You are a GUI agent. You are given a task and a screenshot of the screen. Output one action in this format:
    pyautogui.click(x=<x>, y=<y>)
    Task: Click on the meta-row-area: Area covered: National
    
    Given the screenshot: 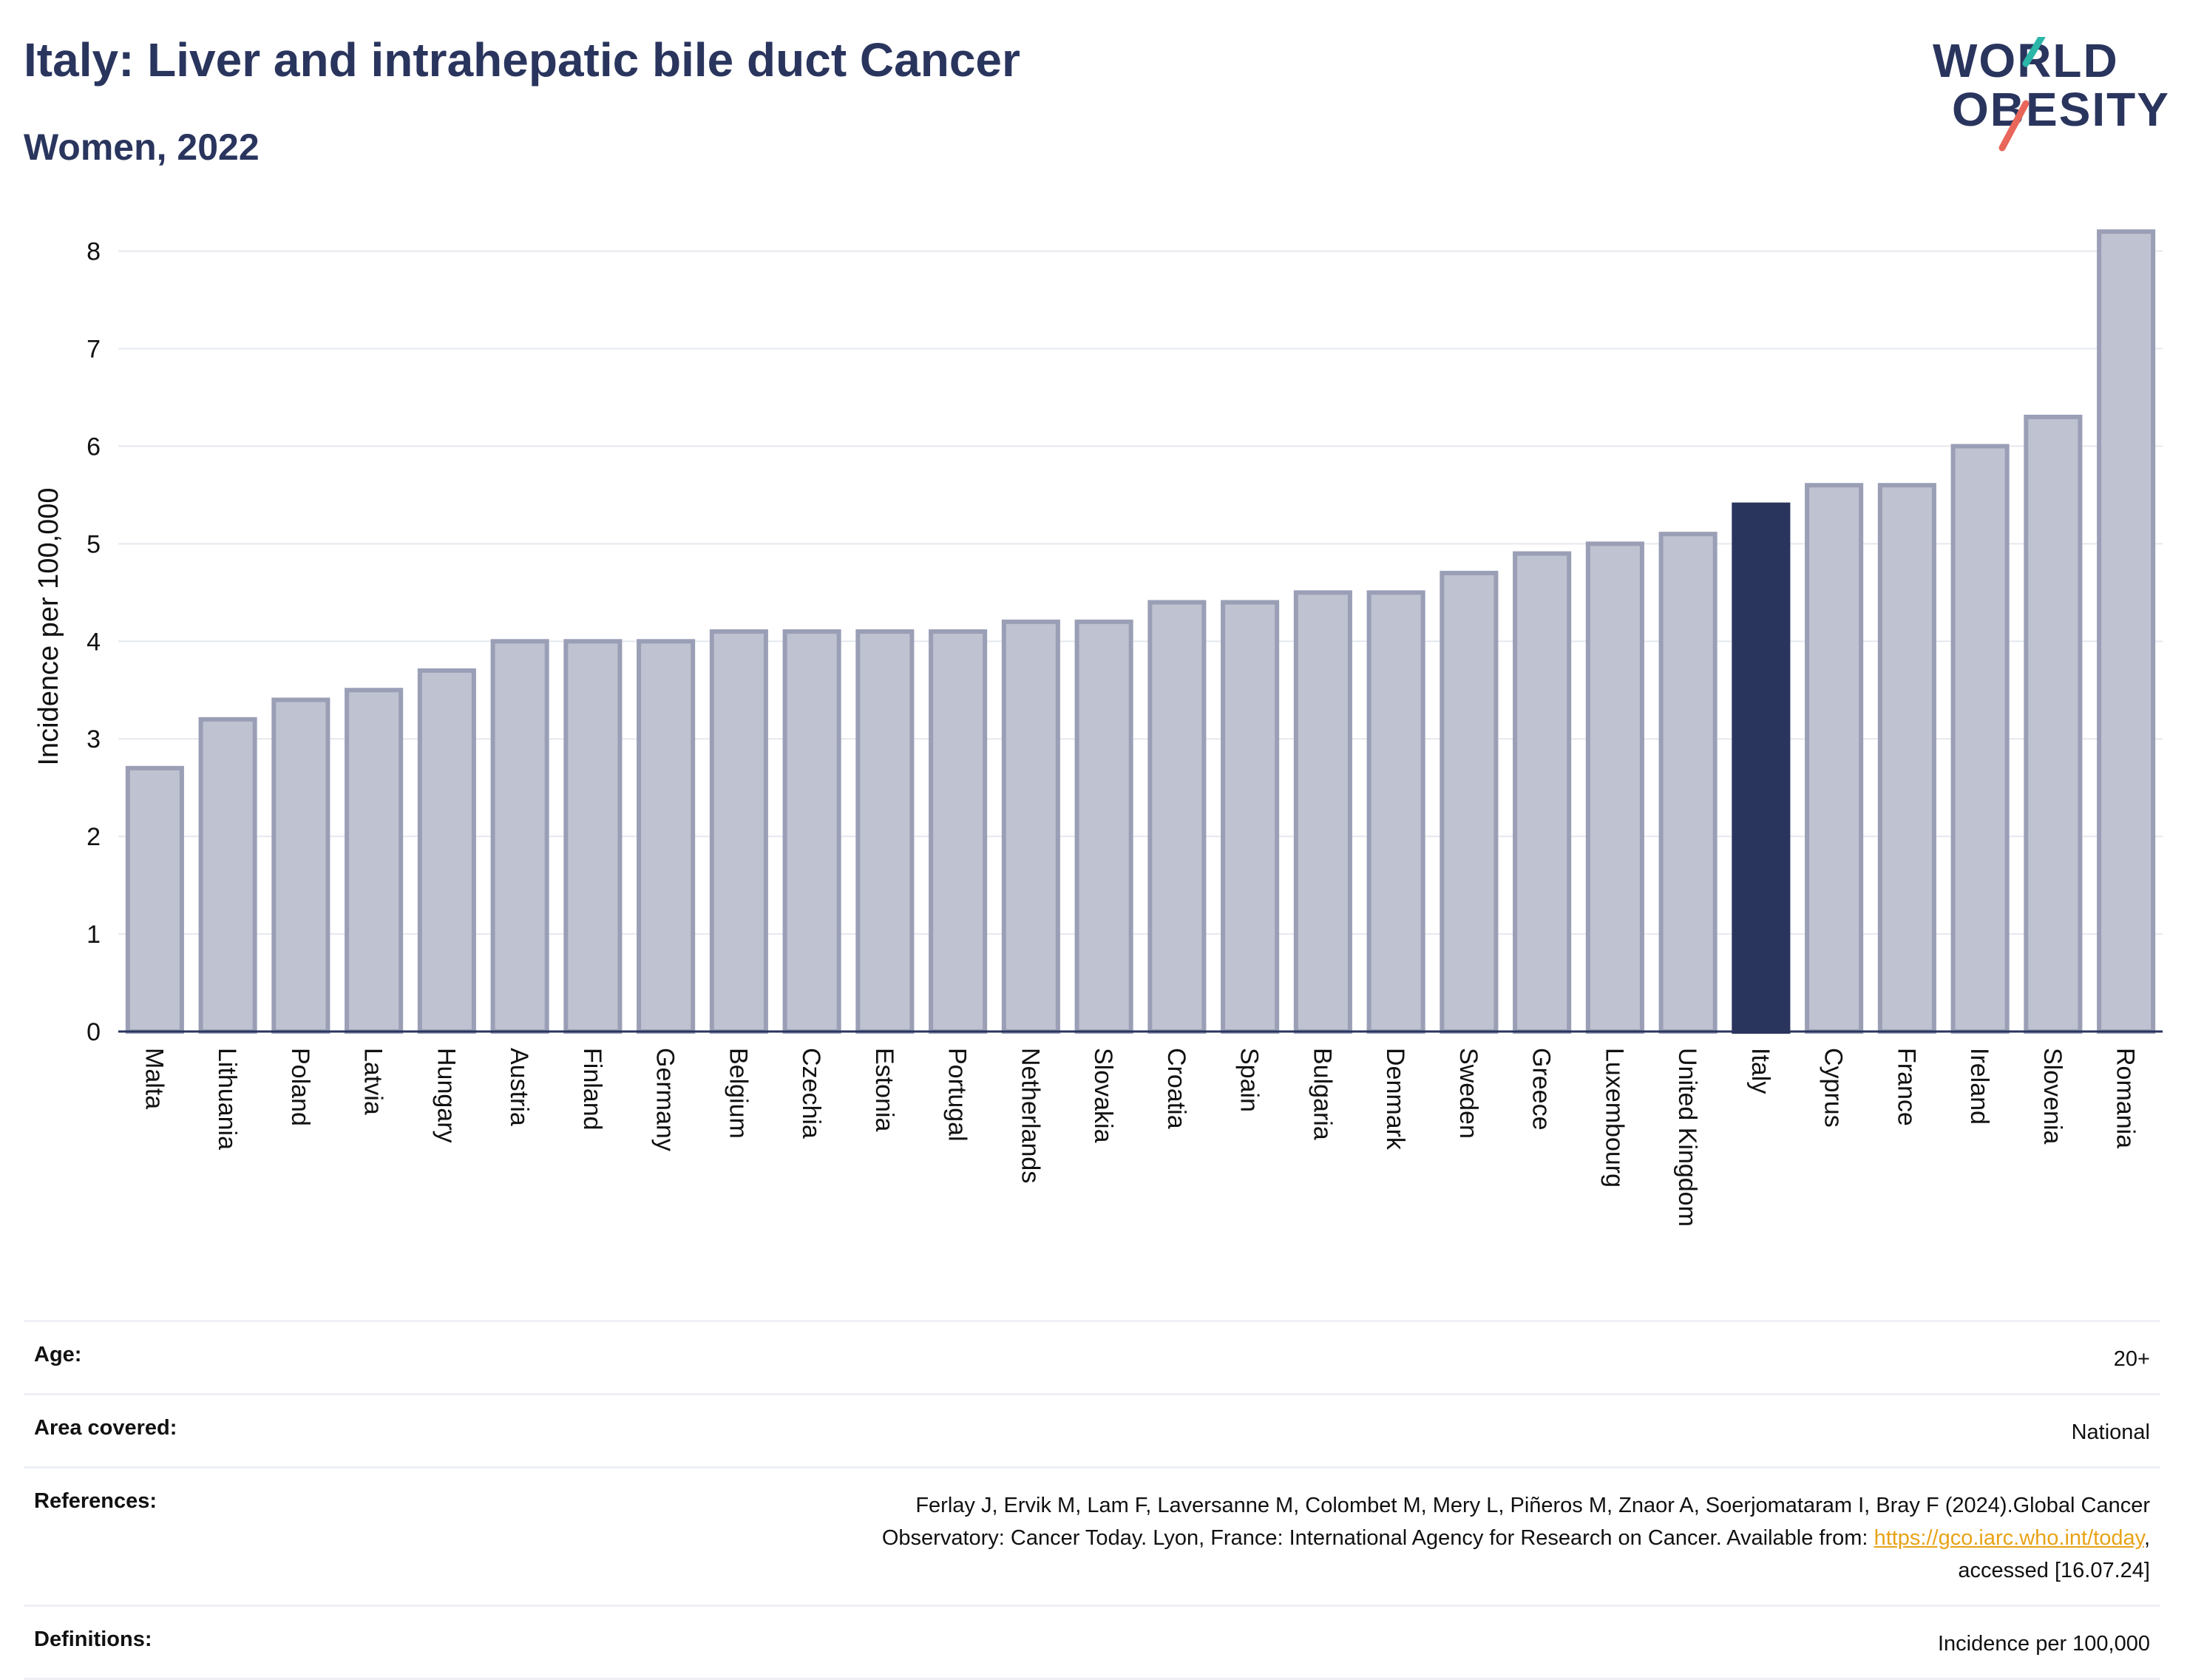 What is the action you would take?
    pyautogui.click(x=1092, y=1429)
    